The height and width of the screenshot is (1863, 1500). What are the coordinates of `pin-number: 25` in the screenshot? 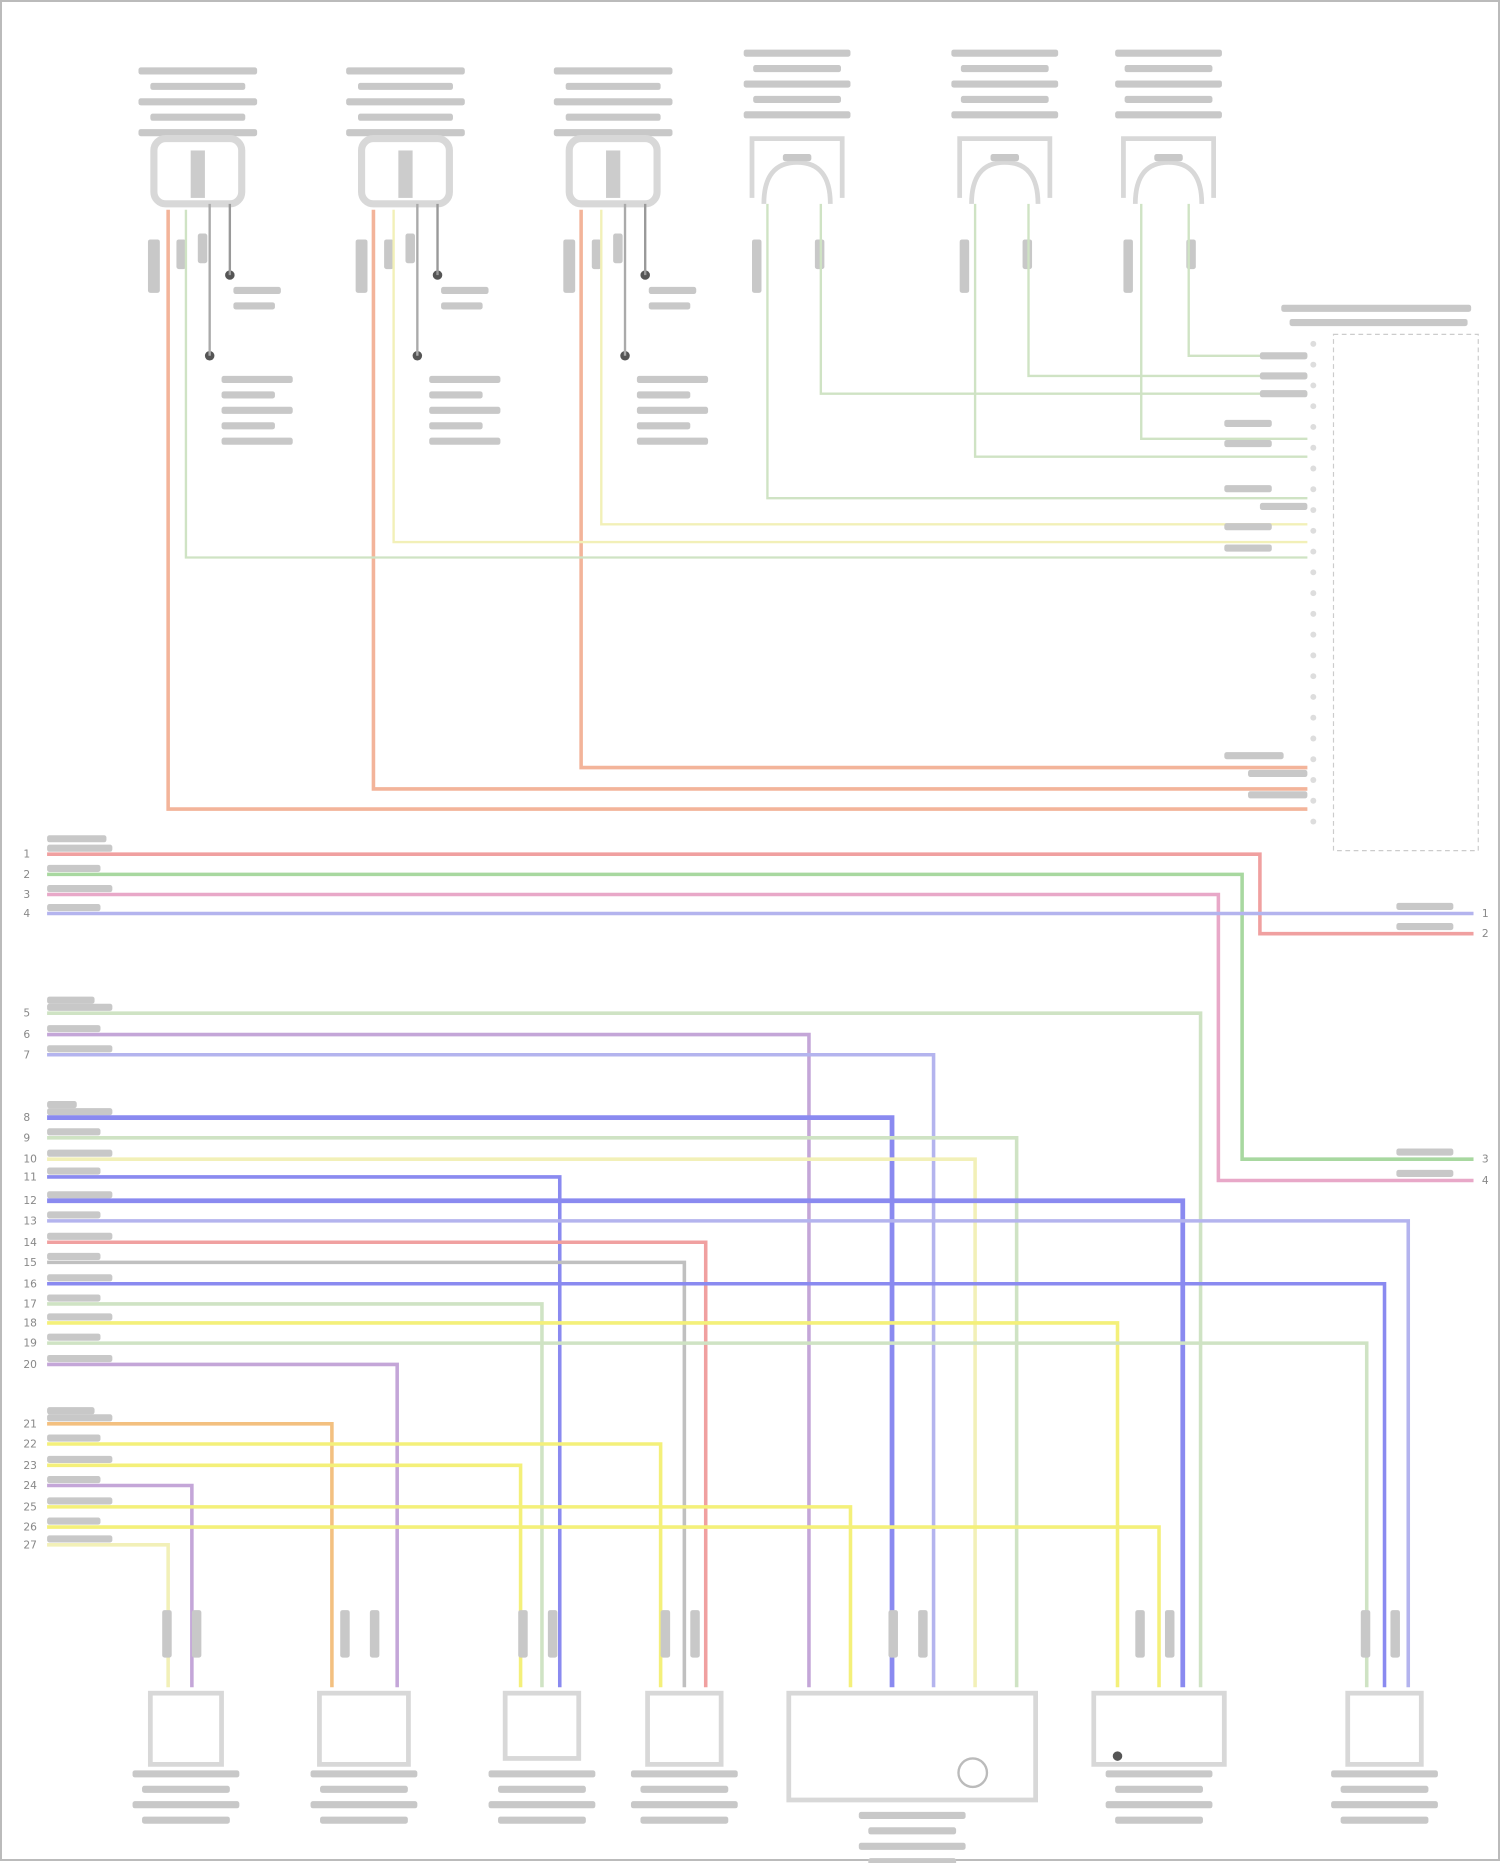 It's located at (30, 1506).